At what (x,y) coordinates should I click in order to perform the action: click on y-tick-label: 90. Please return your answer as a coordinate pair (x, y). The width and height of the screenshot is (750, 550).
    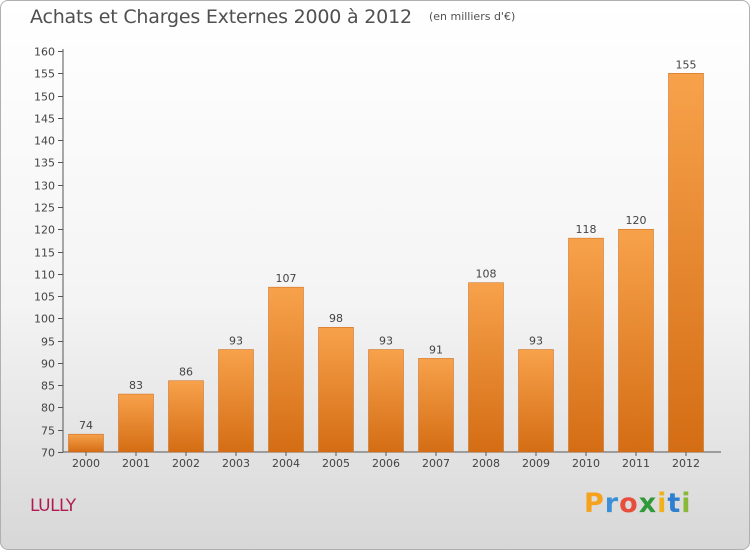
    Looking at the image, I should click on (48, 364).